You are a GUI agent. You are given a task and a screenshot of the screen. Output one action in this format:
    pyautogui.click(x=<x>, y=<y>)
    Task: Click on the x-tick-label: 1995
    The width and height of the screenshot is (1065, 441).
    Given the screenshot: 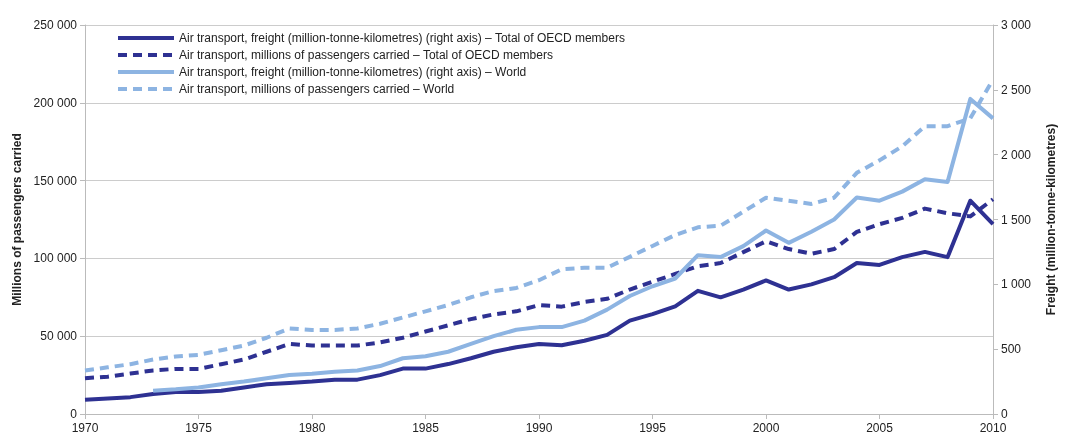 What is the action you would take?
    pyautogui.click(x=653, y=428)
    